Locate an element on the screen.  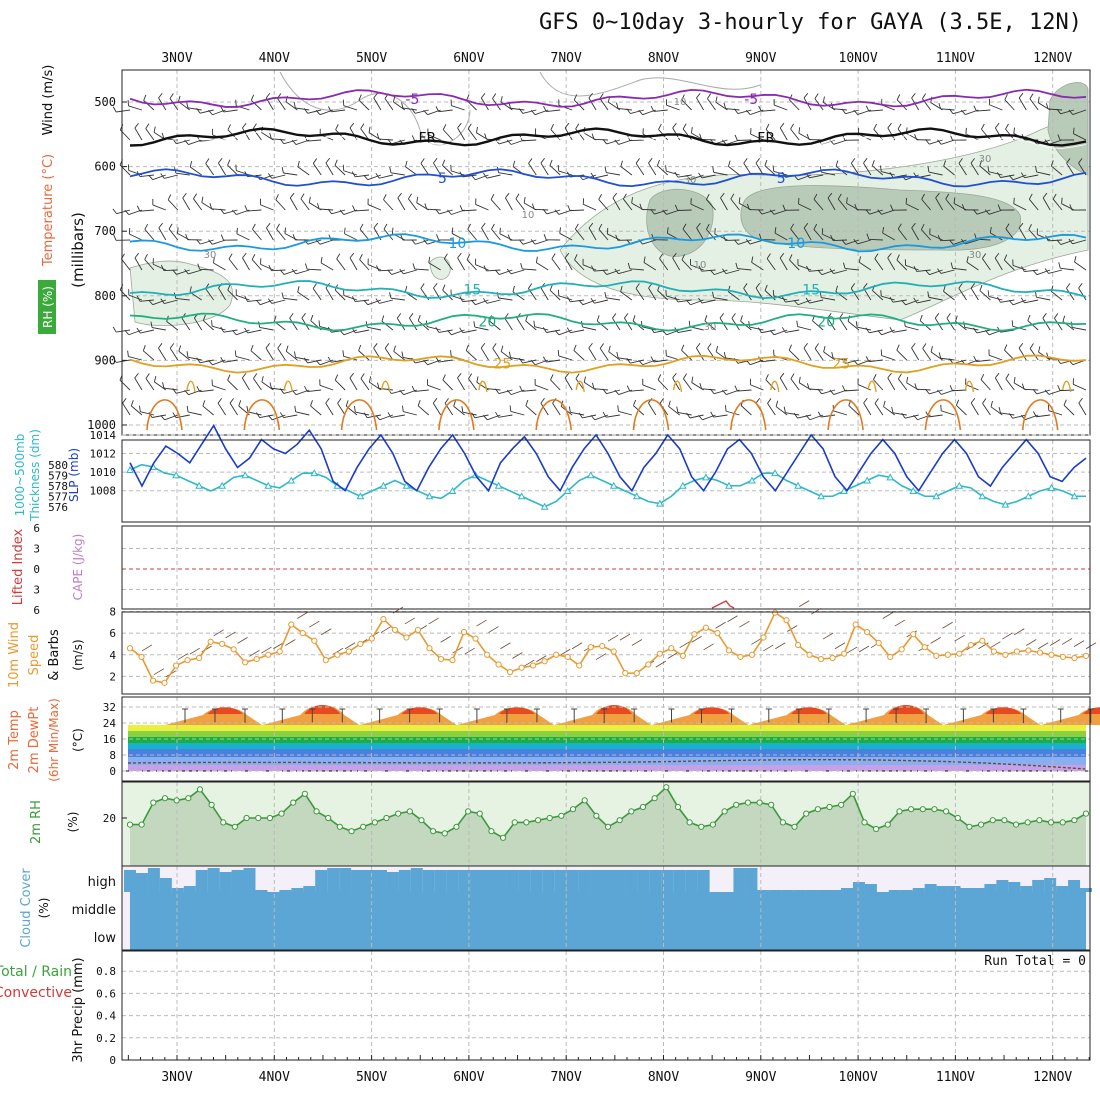
isotherm-loop is located at coordinates (385, 386).